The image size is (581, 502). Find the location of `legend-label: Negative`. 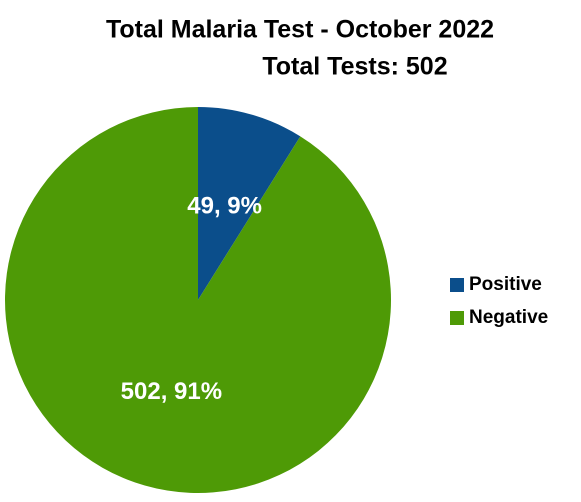

legend-label: Negative is located at coordinates (508, 317).